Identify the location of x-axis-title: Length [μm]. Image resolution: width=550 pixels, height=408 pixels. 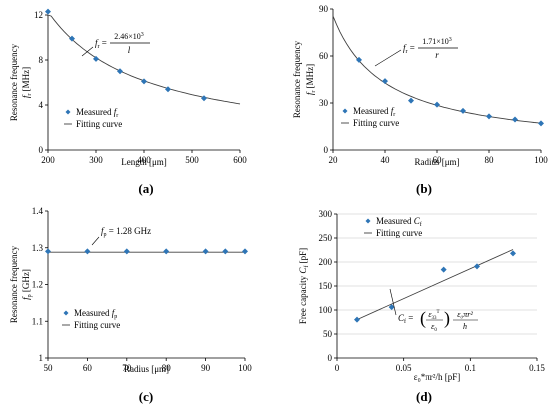
(144, 162).